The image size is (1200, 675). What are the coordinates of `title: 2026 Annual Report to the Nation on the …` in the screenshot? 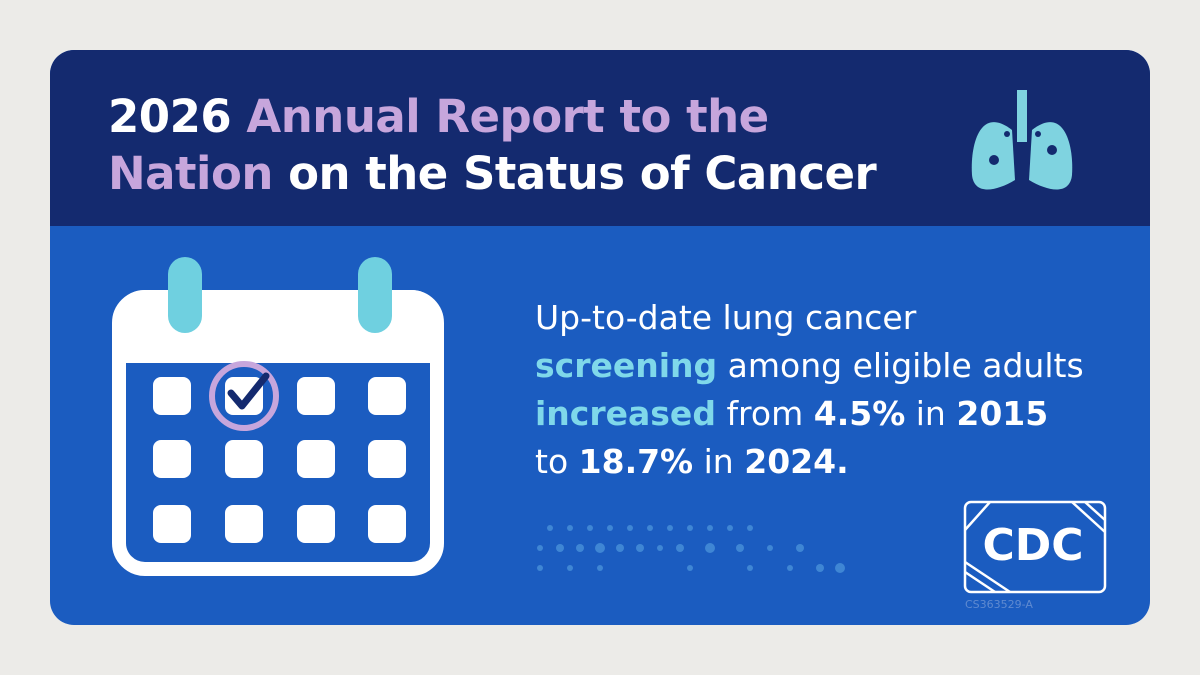 It's located at (528, 145).